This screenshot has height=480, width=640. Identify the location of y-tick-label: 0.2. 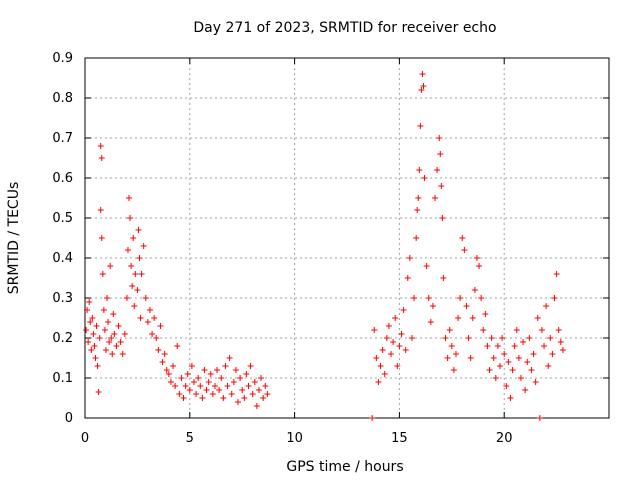
(62, 338).